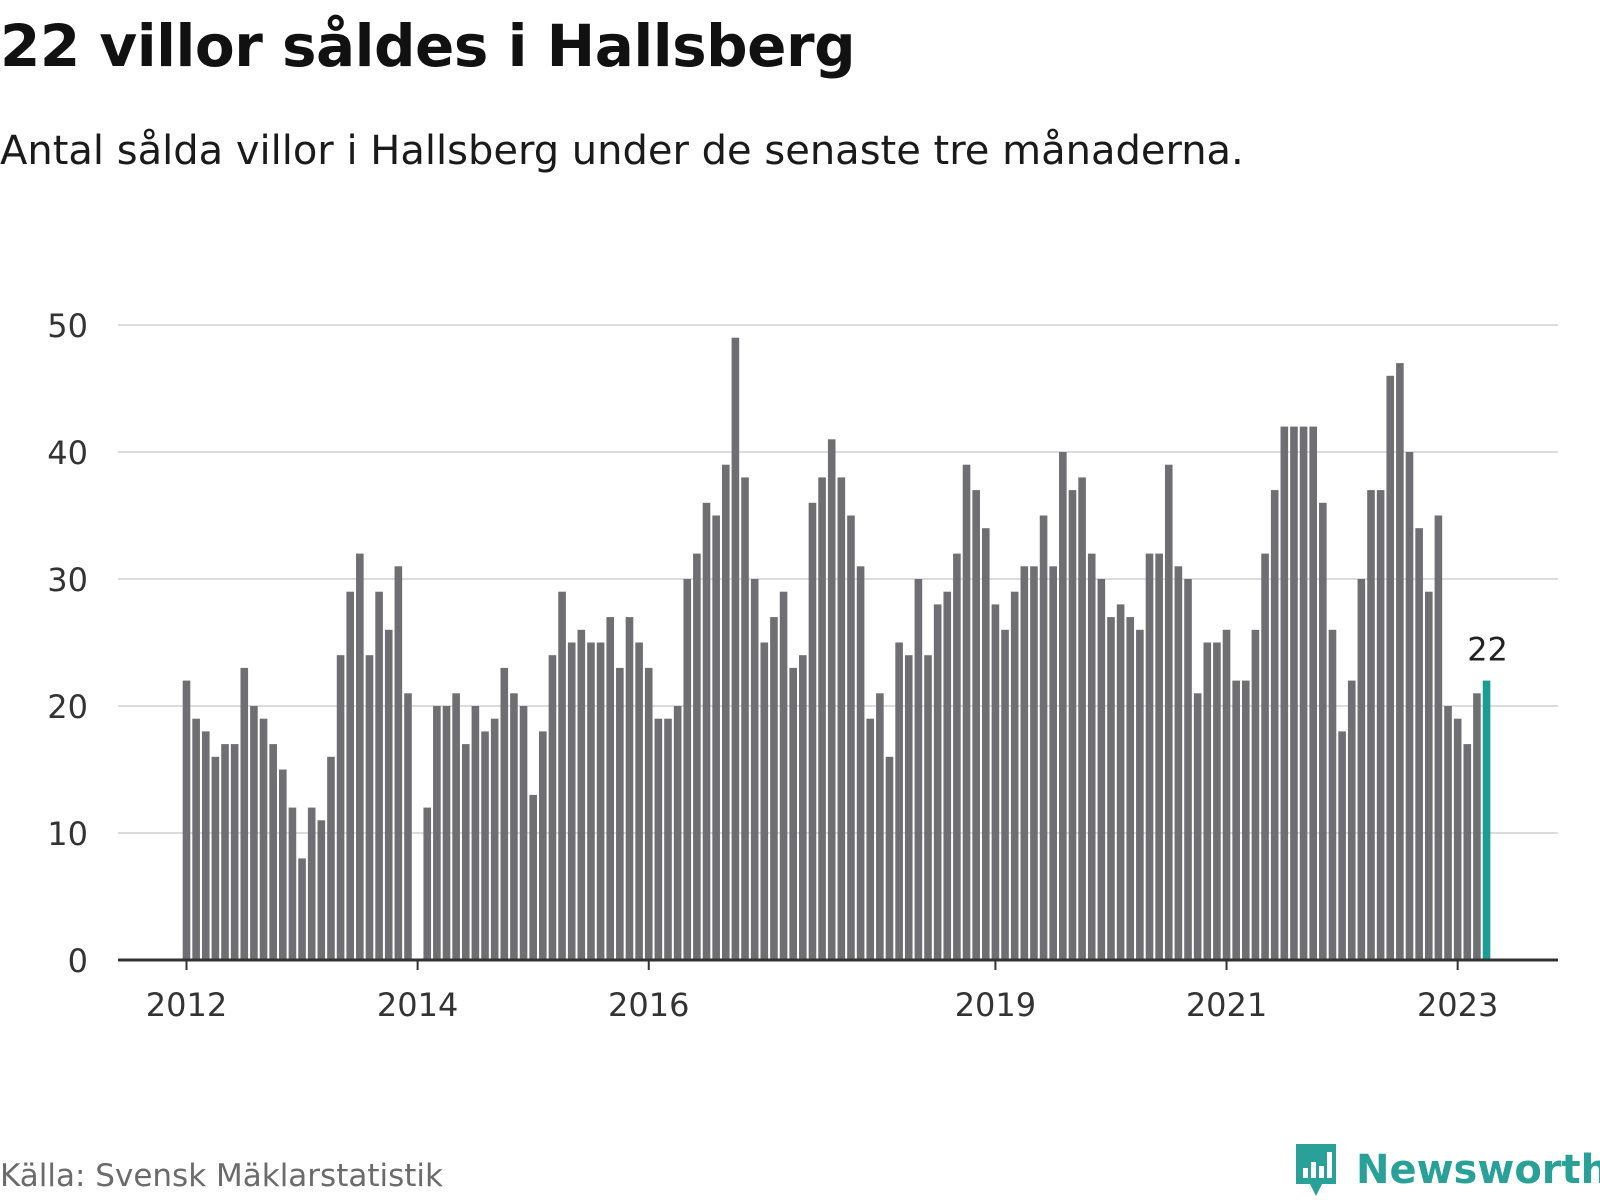 Image resolution: width=1600 pixels, height=1200 pixels. I want to click on chart-title: 22 villor såldes i Hallsberg, so click(428, 46).